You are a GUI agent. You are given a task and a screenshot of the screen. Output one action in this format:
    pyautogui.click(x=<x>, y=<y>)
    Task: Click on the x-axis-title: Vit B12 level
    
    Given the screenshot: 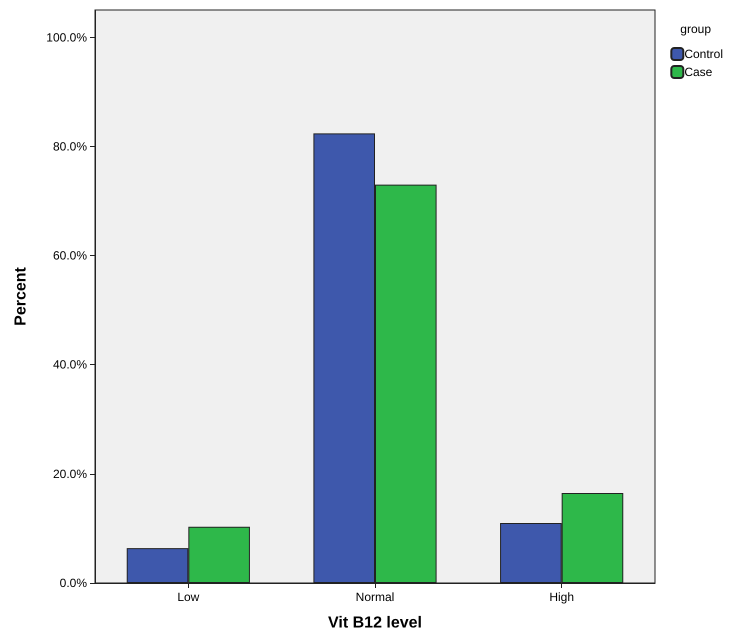 What is the action you would take?
    pyautogui.click(x=375, y=623)
    